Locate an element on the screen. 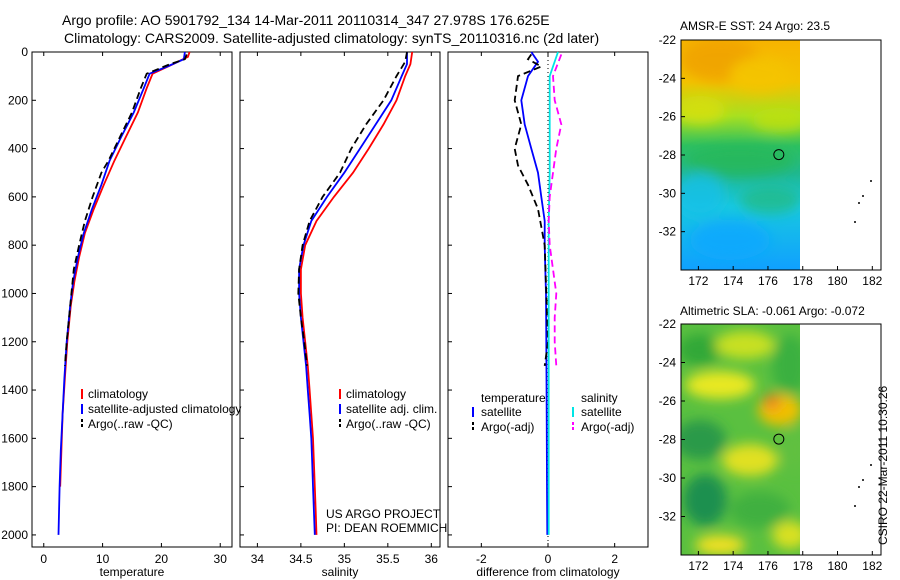 This screenshot has width=900, height=580. series-line-satellite-adjusted-climatology is located at coordinates (121, 293).